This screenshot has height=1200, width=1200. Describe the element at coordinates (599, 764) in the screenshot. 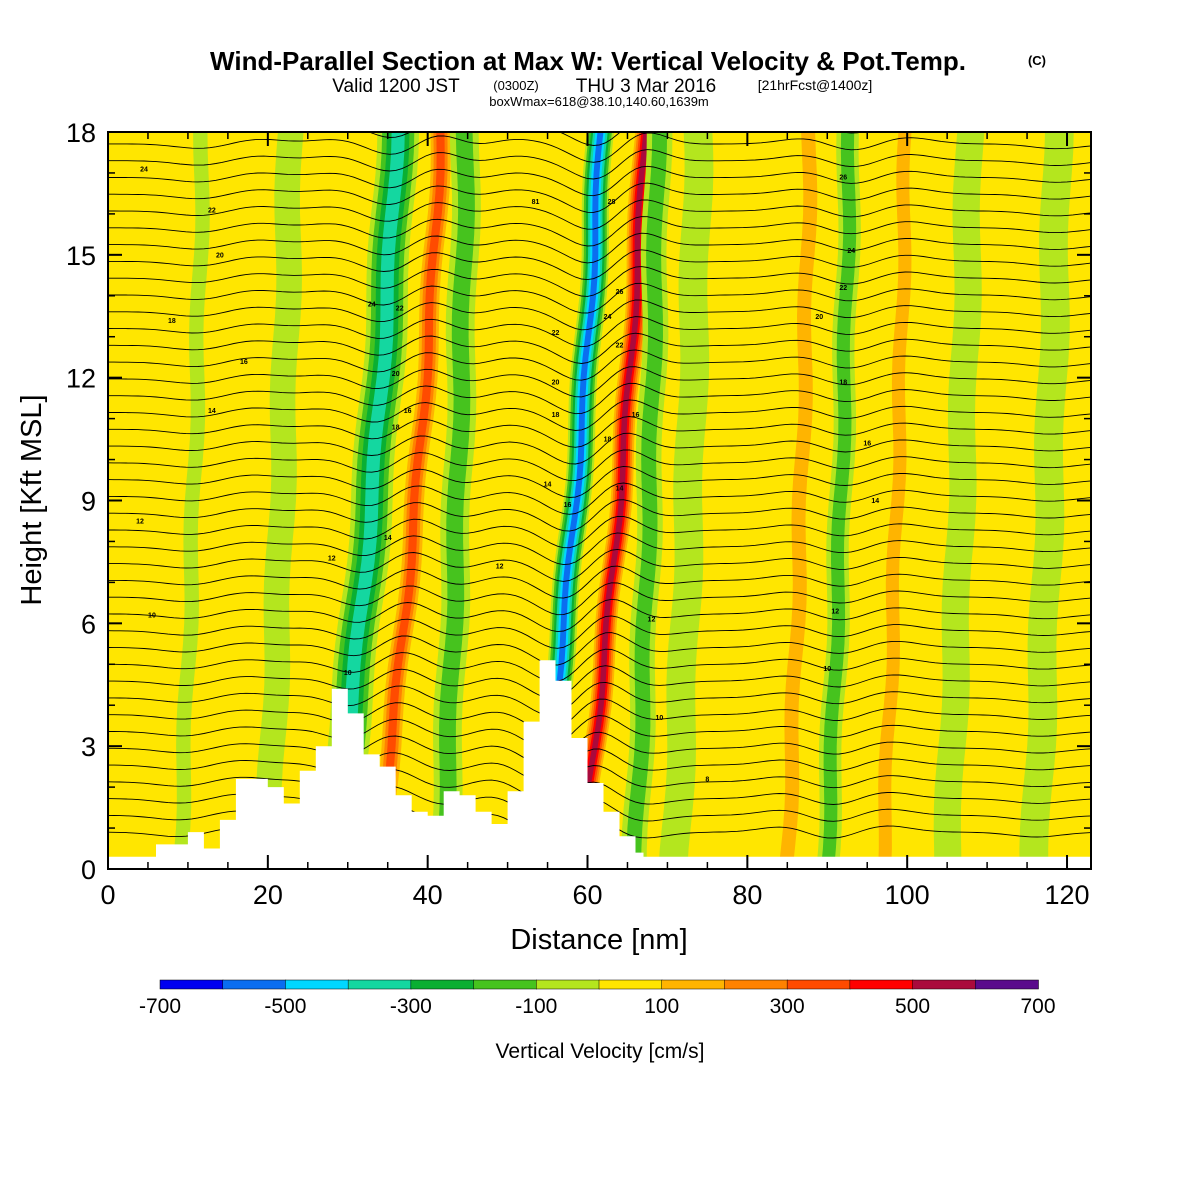

I see `terrain-profile` at that location.